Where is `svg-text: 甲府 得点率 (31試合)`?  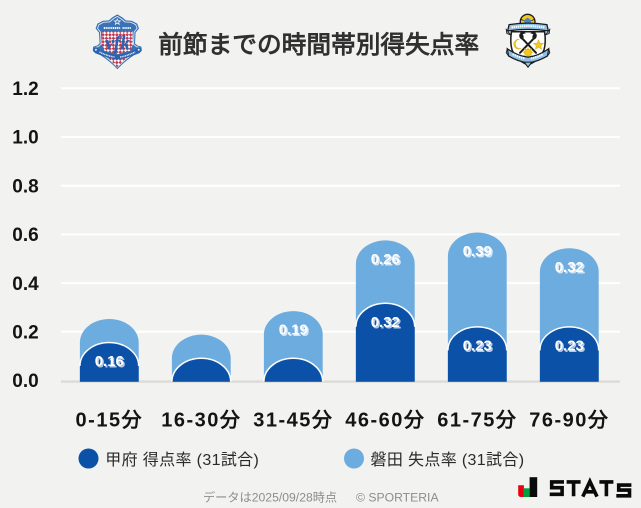 svg-text: 甲府 得点率 (31試合) is located at coordinates (182, 460).